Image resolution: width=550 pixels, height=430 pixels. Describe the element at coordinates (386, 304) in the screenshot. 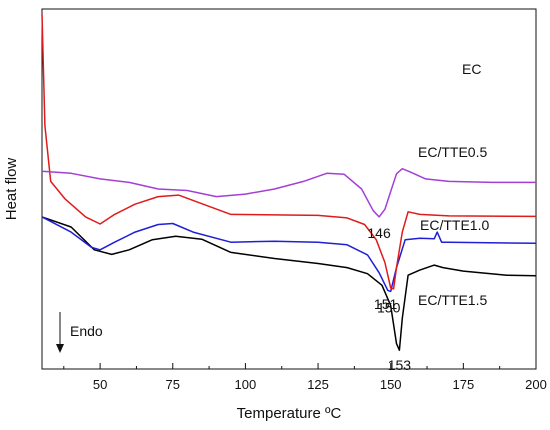

I see `peak-label: 151` at that location.